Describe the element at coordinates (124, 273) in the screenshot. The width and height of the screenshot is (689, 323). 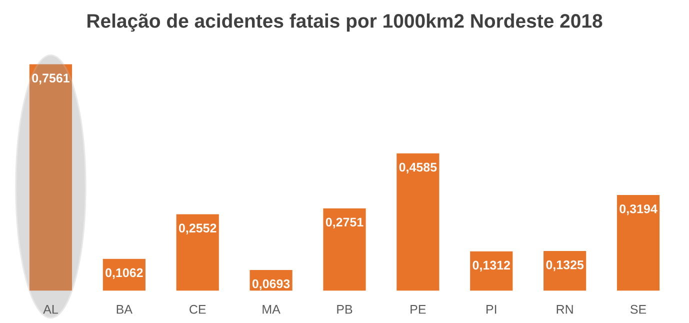
I see `data-label: 0,1062` at that location.